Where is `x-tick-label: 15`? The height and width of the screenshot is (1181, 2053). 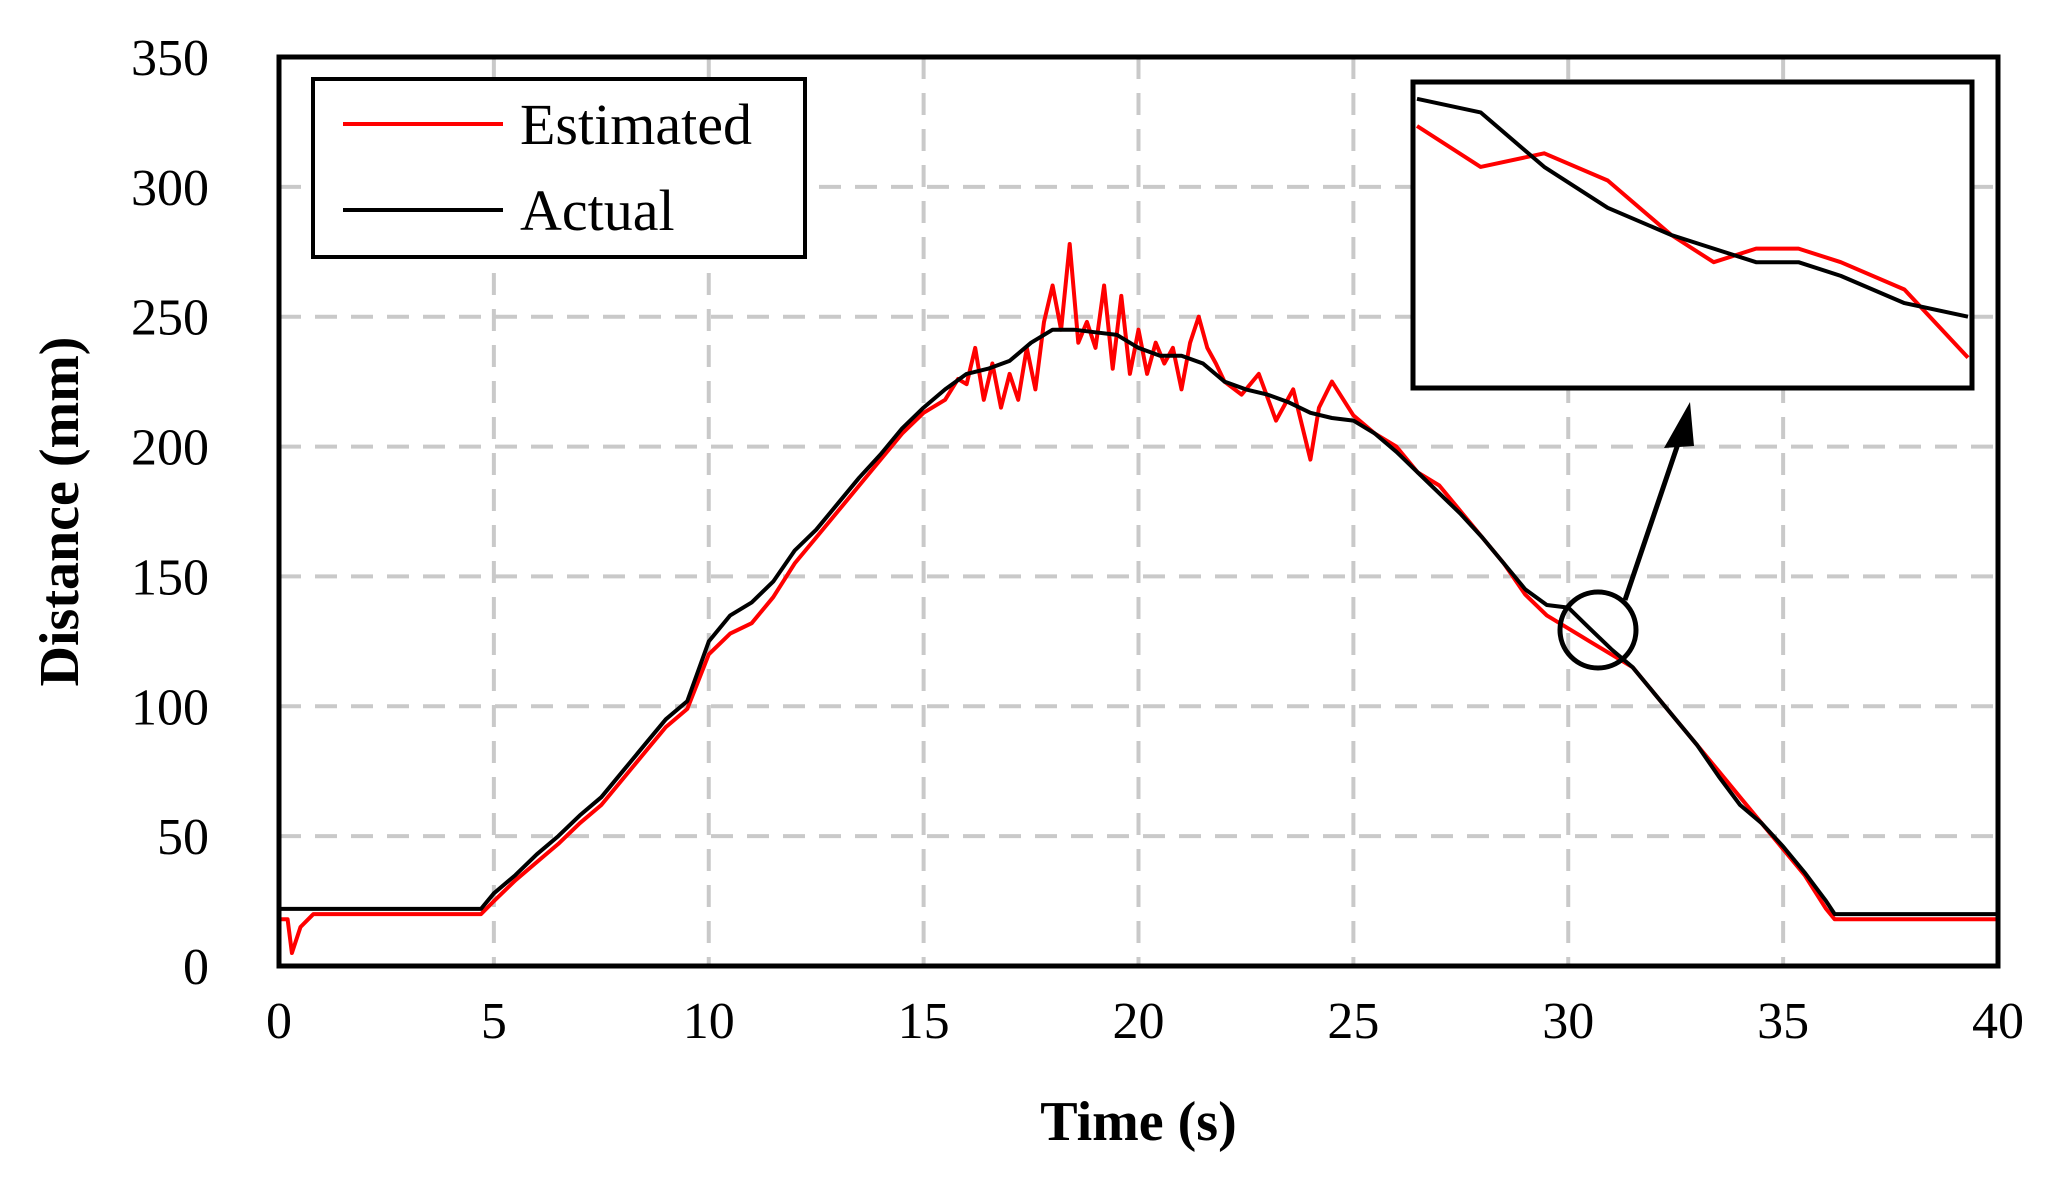 x-tick-label: 15 is located at coordinates (924, 1021).